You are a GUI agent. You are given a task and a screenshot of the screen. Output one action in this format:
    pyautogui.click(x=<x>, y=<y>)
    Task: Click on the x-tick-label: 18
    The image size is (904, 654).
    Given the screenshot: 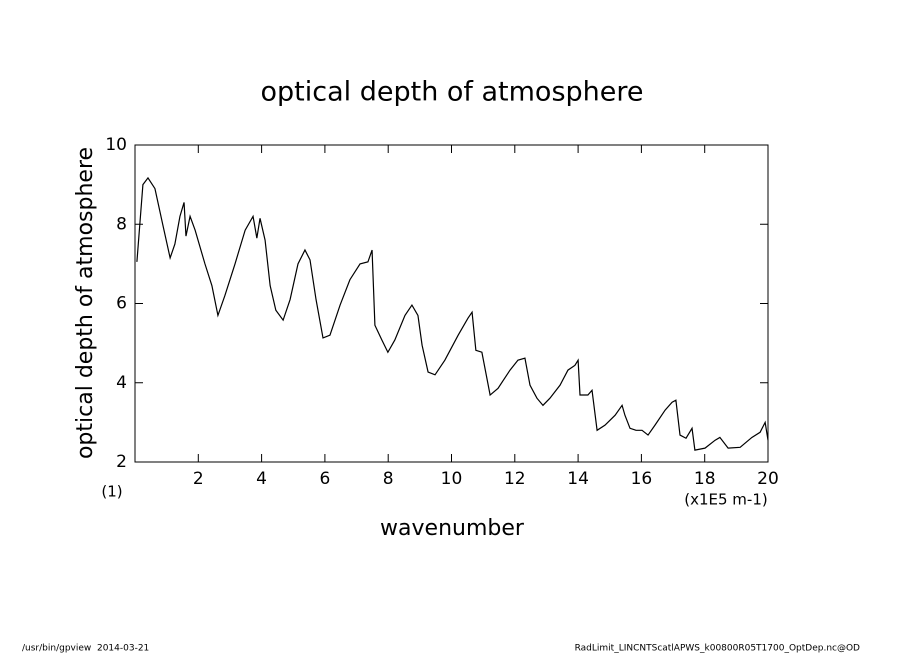 What is the action you would take?
    pyautogui.click(x=705, y=479)
    